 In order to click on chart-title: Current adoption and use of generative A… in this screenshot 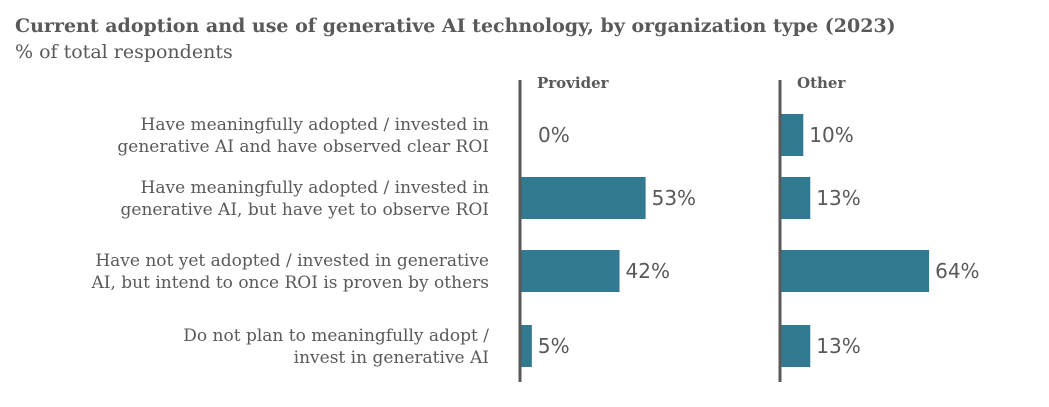, I will do `click(455, 26)`.